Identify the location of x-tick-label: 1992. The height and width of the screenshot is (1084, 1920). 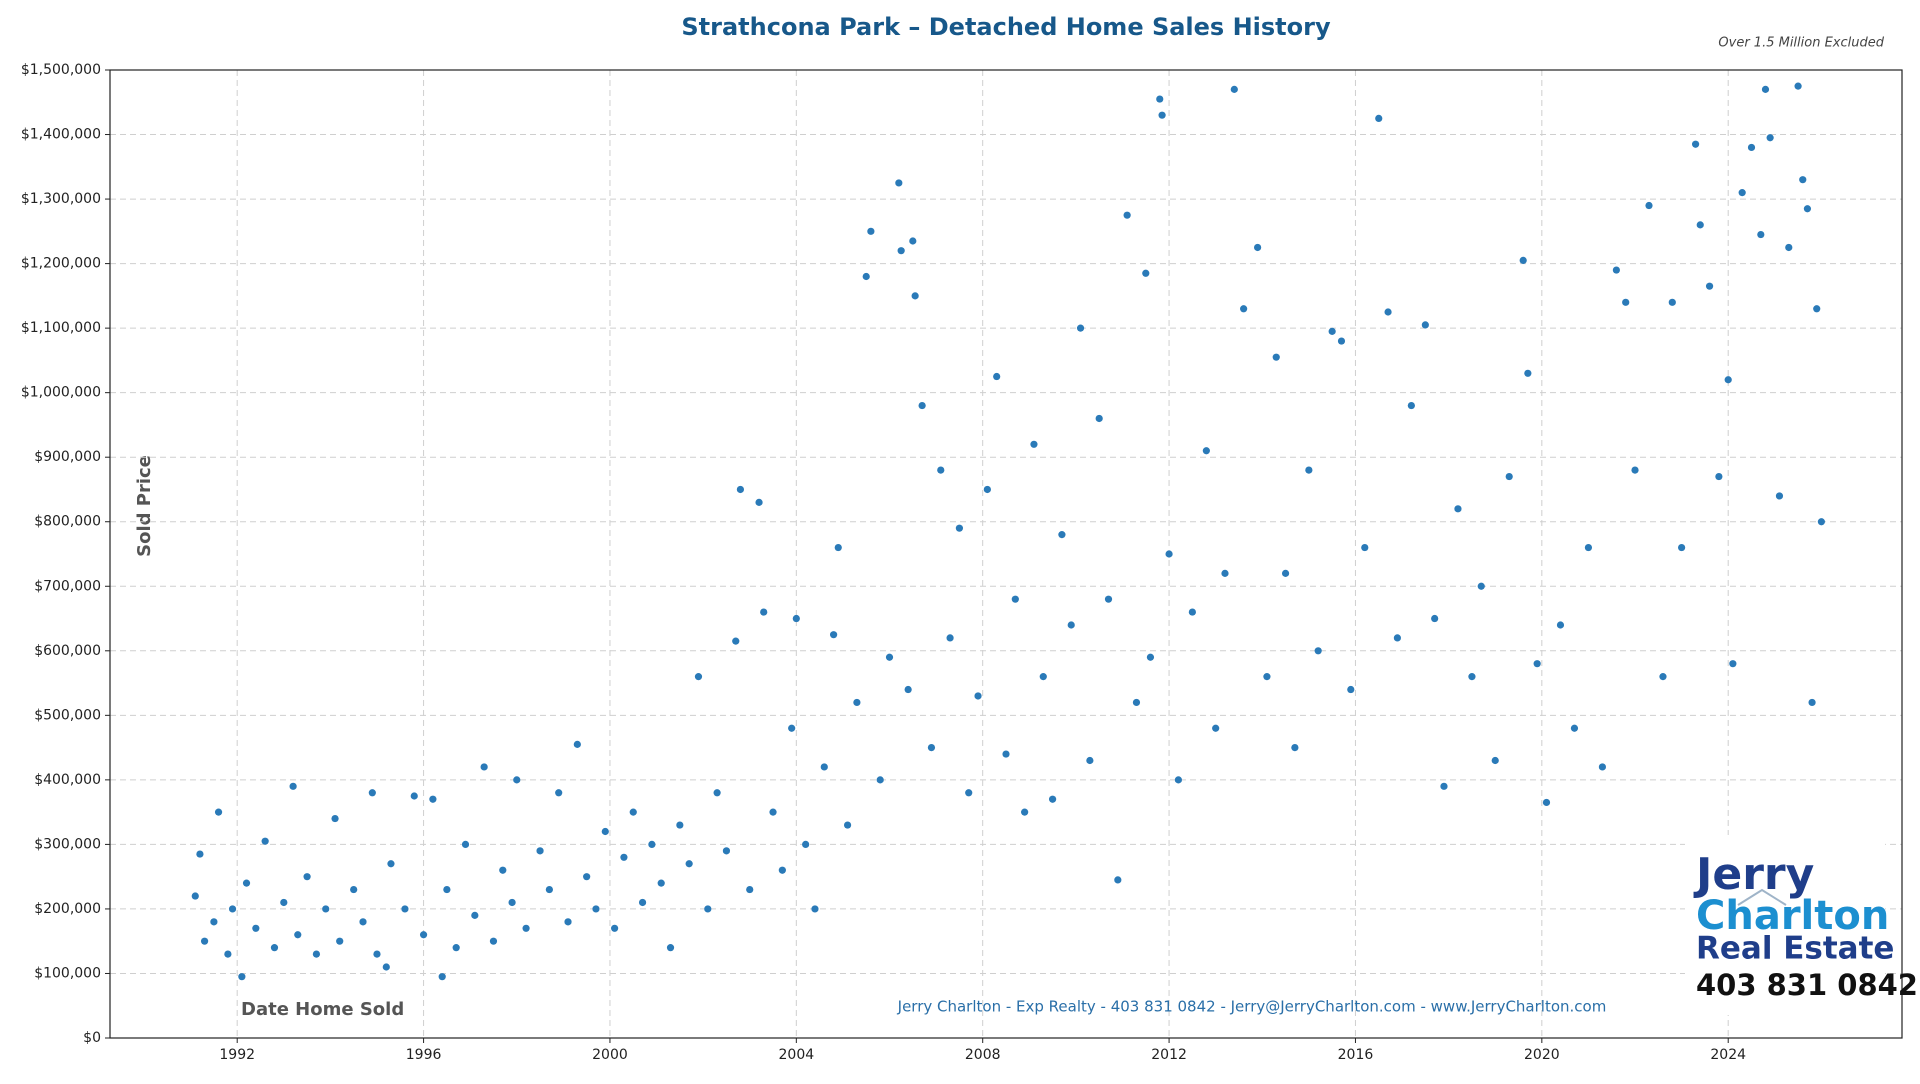
(237, 1055).